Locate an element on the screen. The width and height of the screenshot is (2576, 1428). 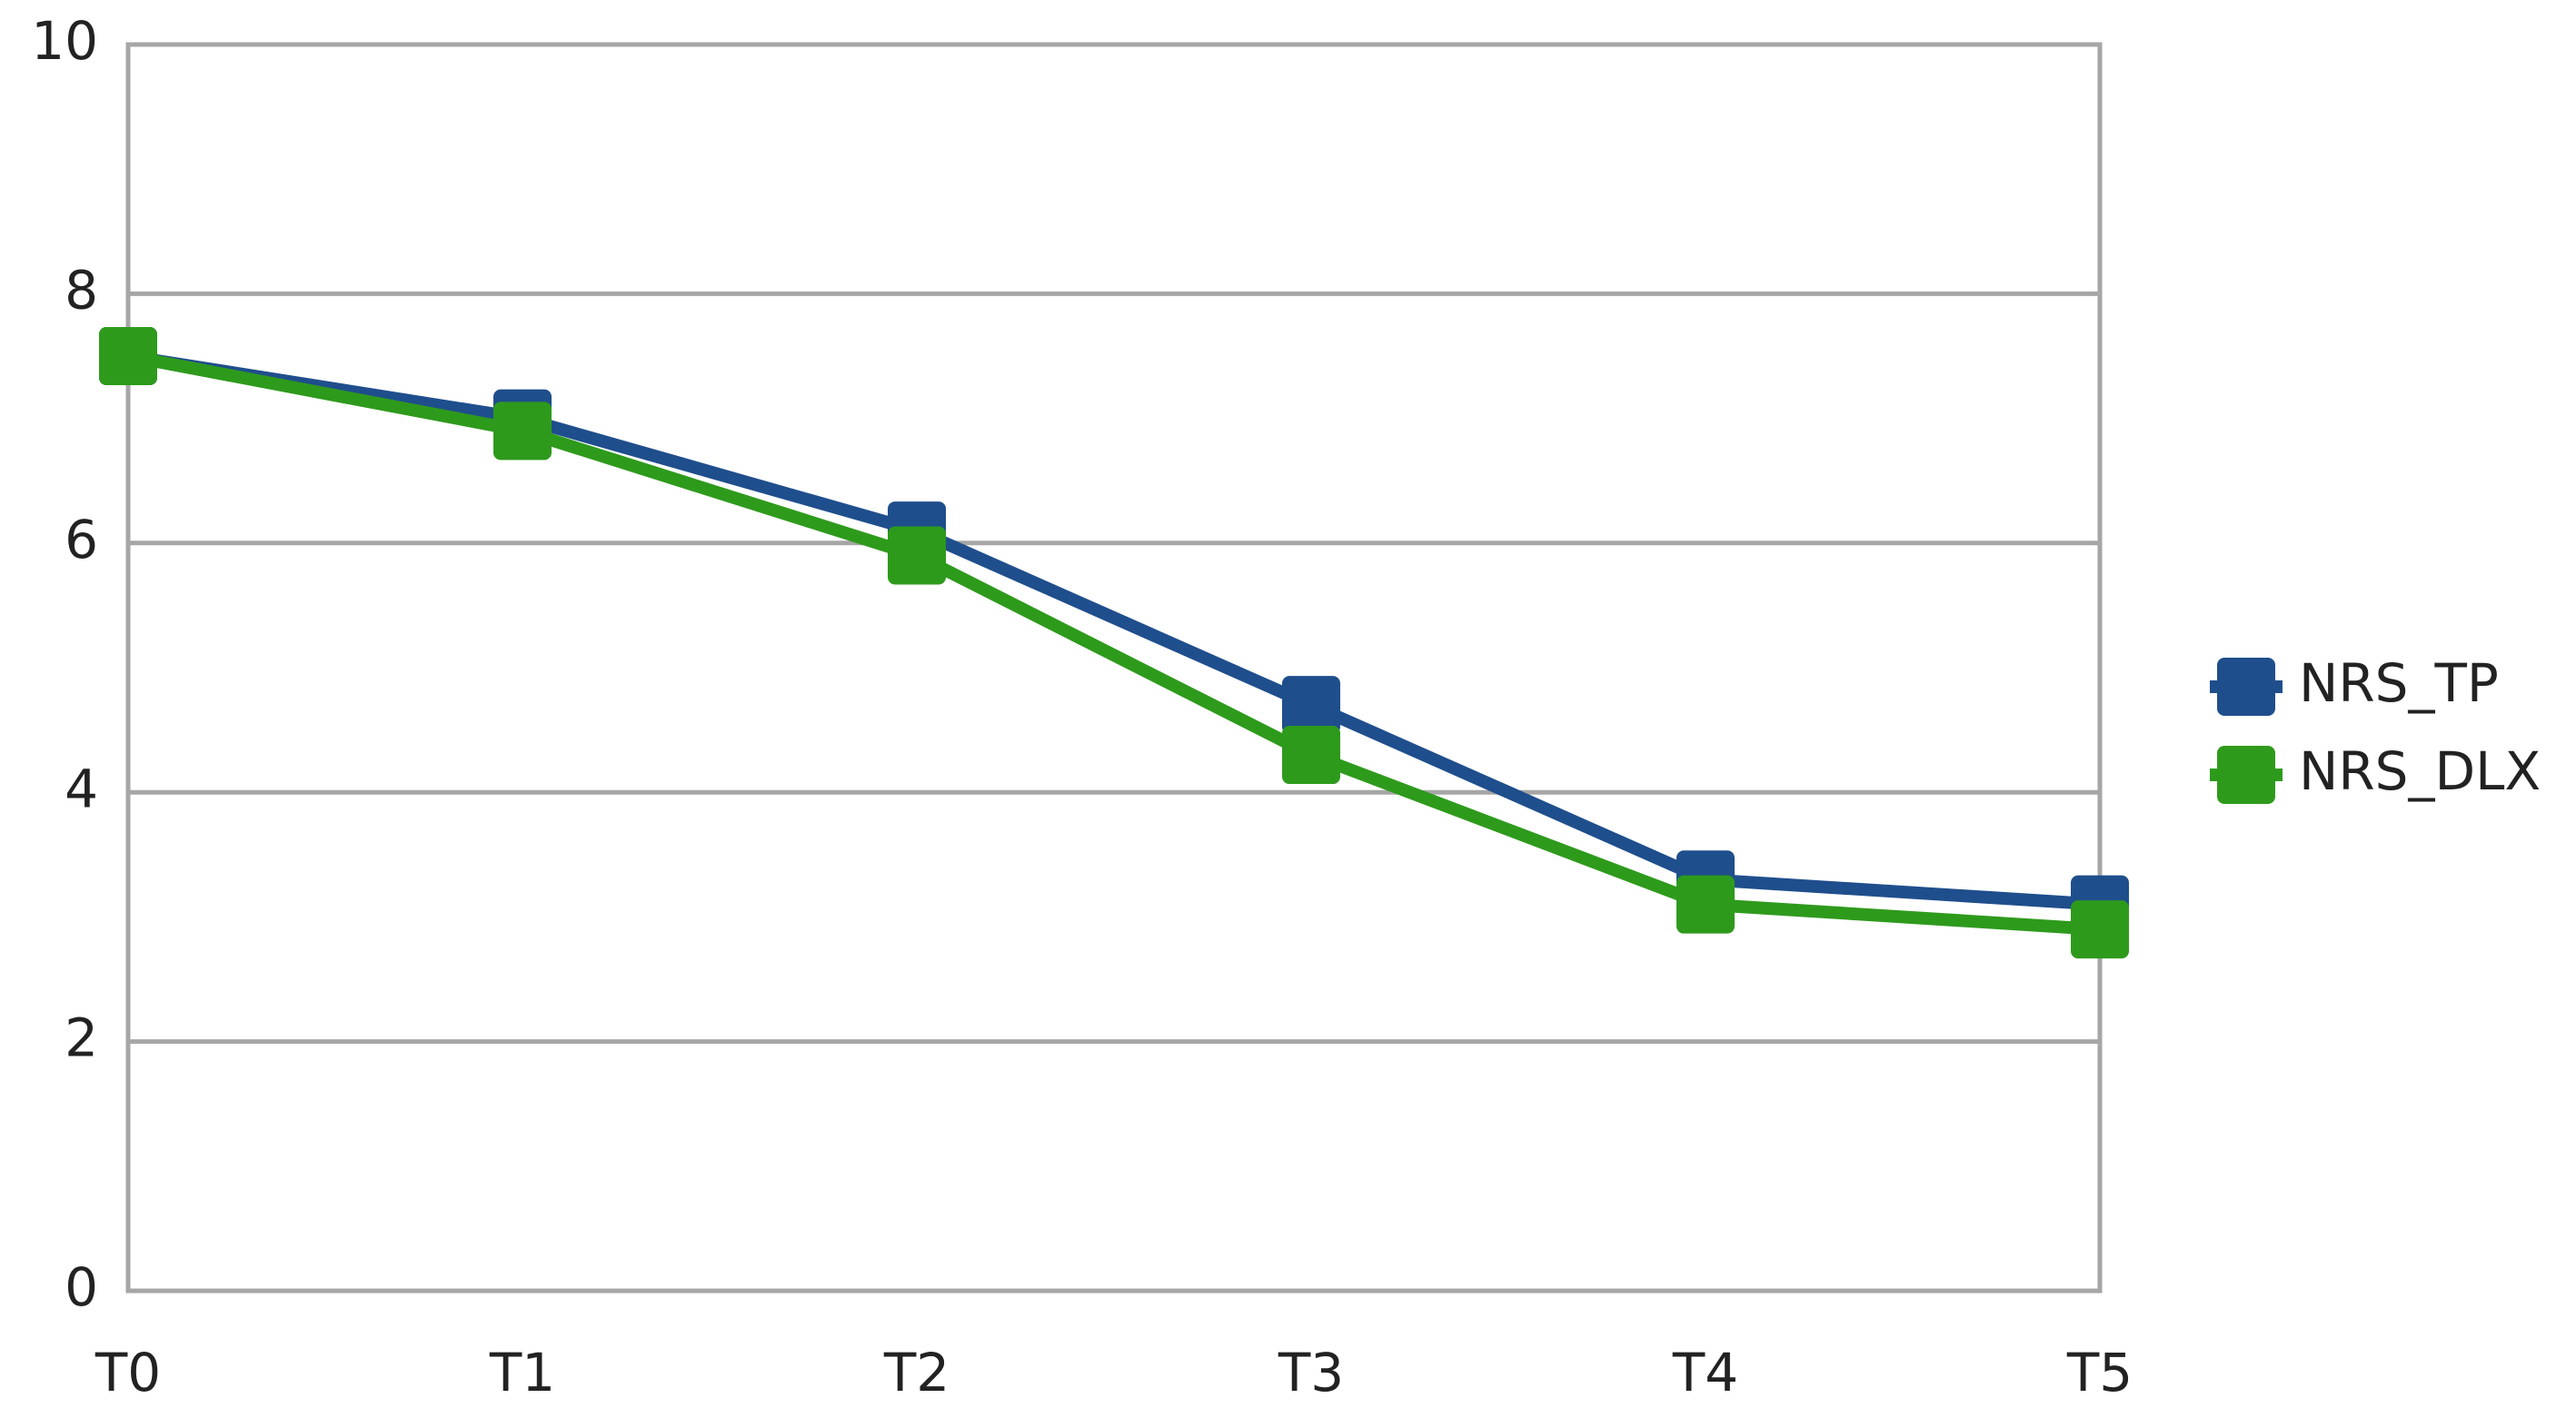
y-tick-label: 4 is located at coordinates (81, 788).